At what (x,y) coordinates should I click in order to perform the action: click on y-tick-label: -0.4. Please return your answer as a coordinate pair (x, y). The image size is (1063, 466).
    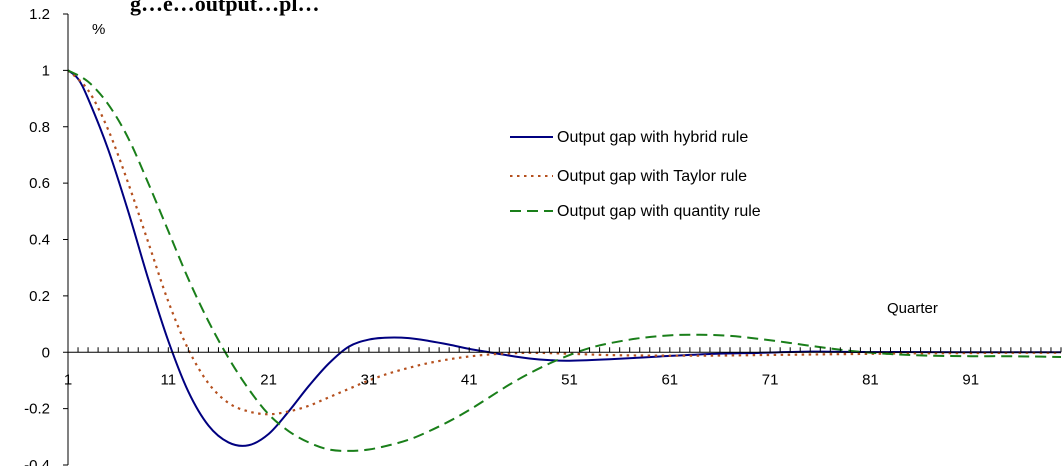
    Looking at the image, I should click on (37, 461).